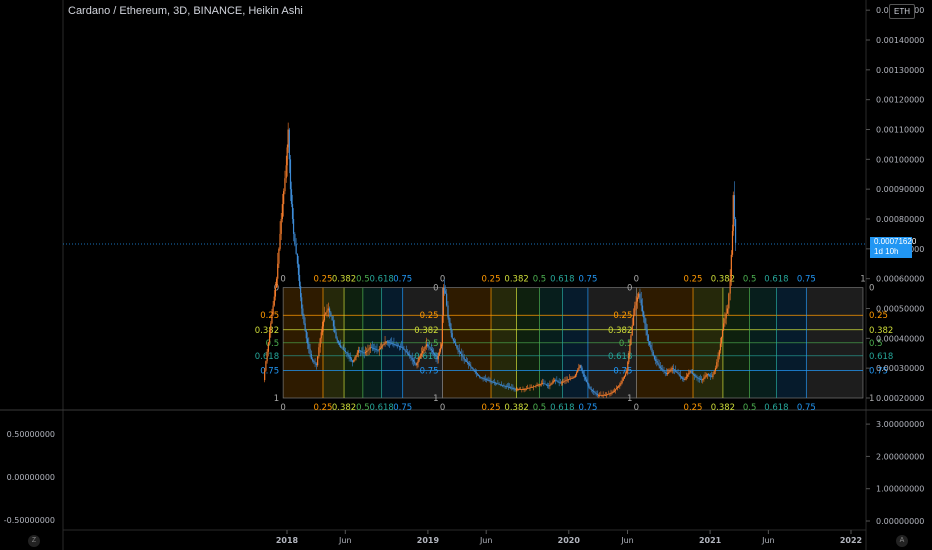  What do you see at coordinates (900, 279) in the screenshot?
I see `price-axis-label: 0.00060000` at bounding box center [900, 279].